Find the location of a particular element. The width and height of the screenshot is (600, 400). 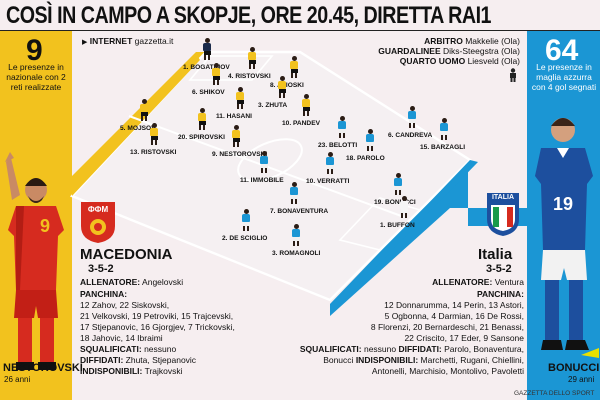

macedonia-crest-text: ФФМ is located at coordinates (98, 209).